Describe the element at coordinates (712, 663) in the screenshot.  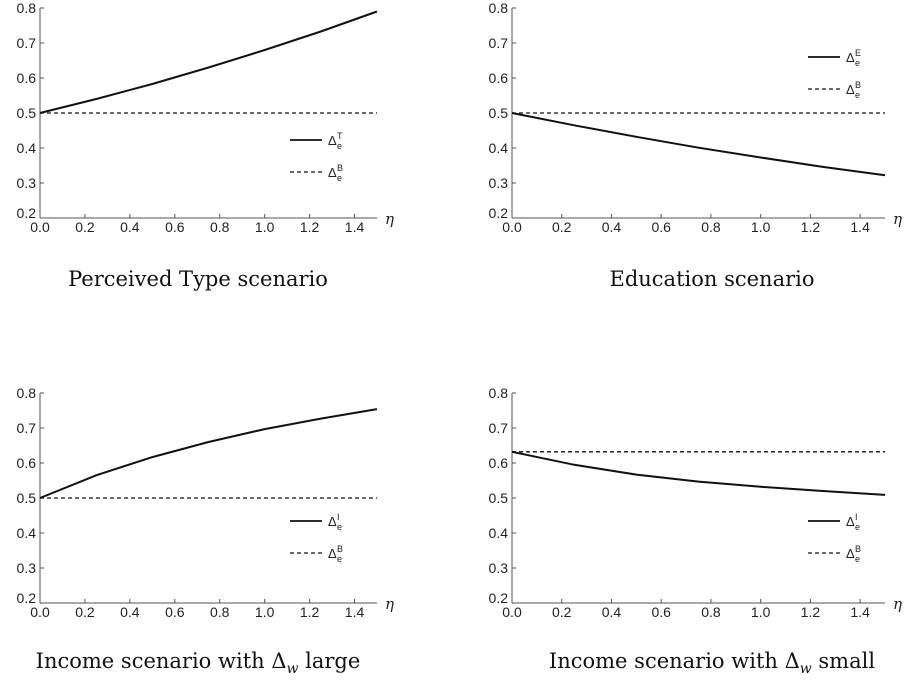
I see `panel-caption: Income scenario with Δw small` at that location.